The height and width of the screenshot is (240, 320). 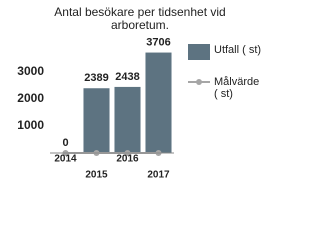 What do you see at coordinates (199, 82) in the screenshot?
I see `legend-marker` at bounding box center [199, 82].